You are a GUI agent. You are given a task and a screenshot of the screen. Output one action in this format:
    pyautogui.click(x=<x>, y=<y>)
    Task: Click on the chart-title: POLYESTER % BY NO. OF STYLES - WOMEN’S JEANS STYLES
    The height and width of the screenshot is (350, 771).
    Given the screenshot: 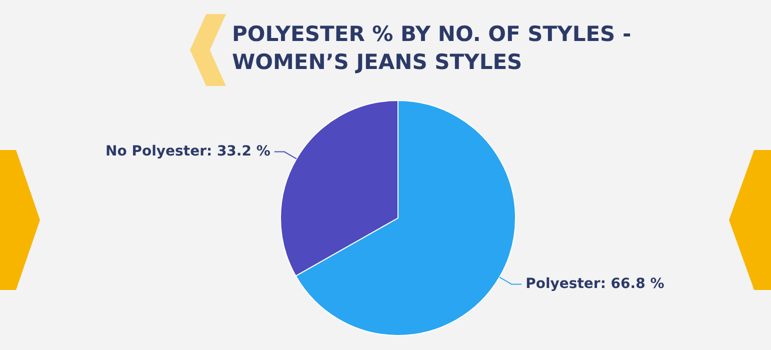 What is the action you would take?
    pyautogui.click(x=432, y=48)
    